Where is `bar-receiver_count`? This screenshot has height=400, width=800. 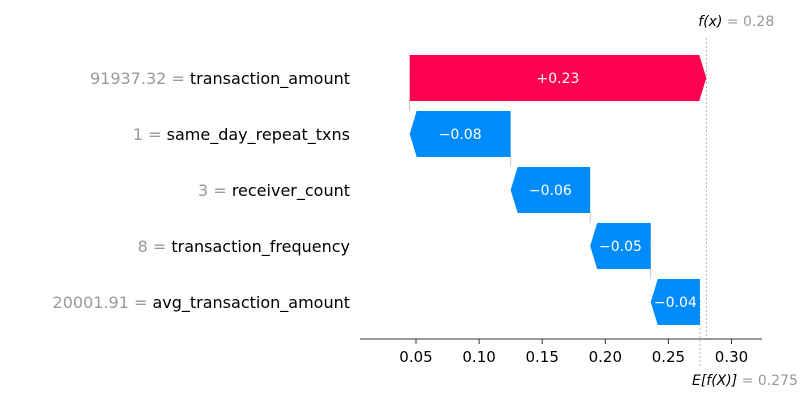 bar-receiver_count is located at coordinates (550, 190).